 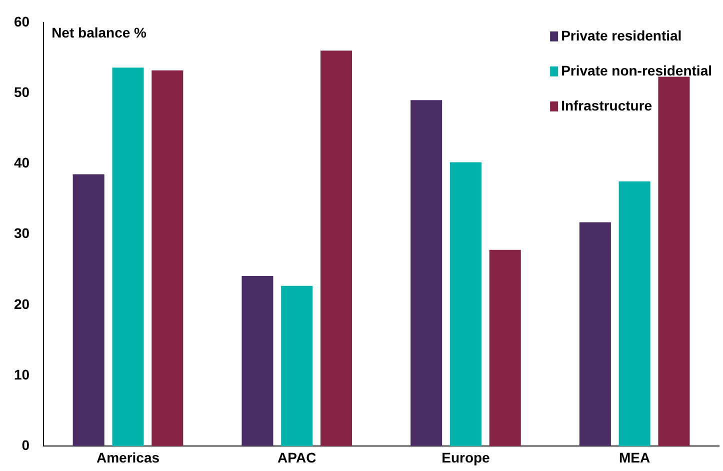 What do you see at coordinates (621, 35) in the screenshot?
I see `legend-label: Private residential` at bounding box center [621, 35].